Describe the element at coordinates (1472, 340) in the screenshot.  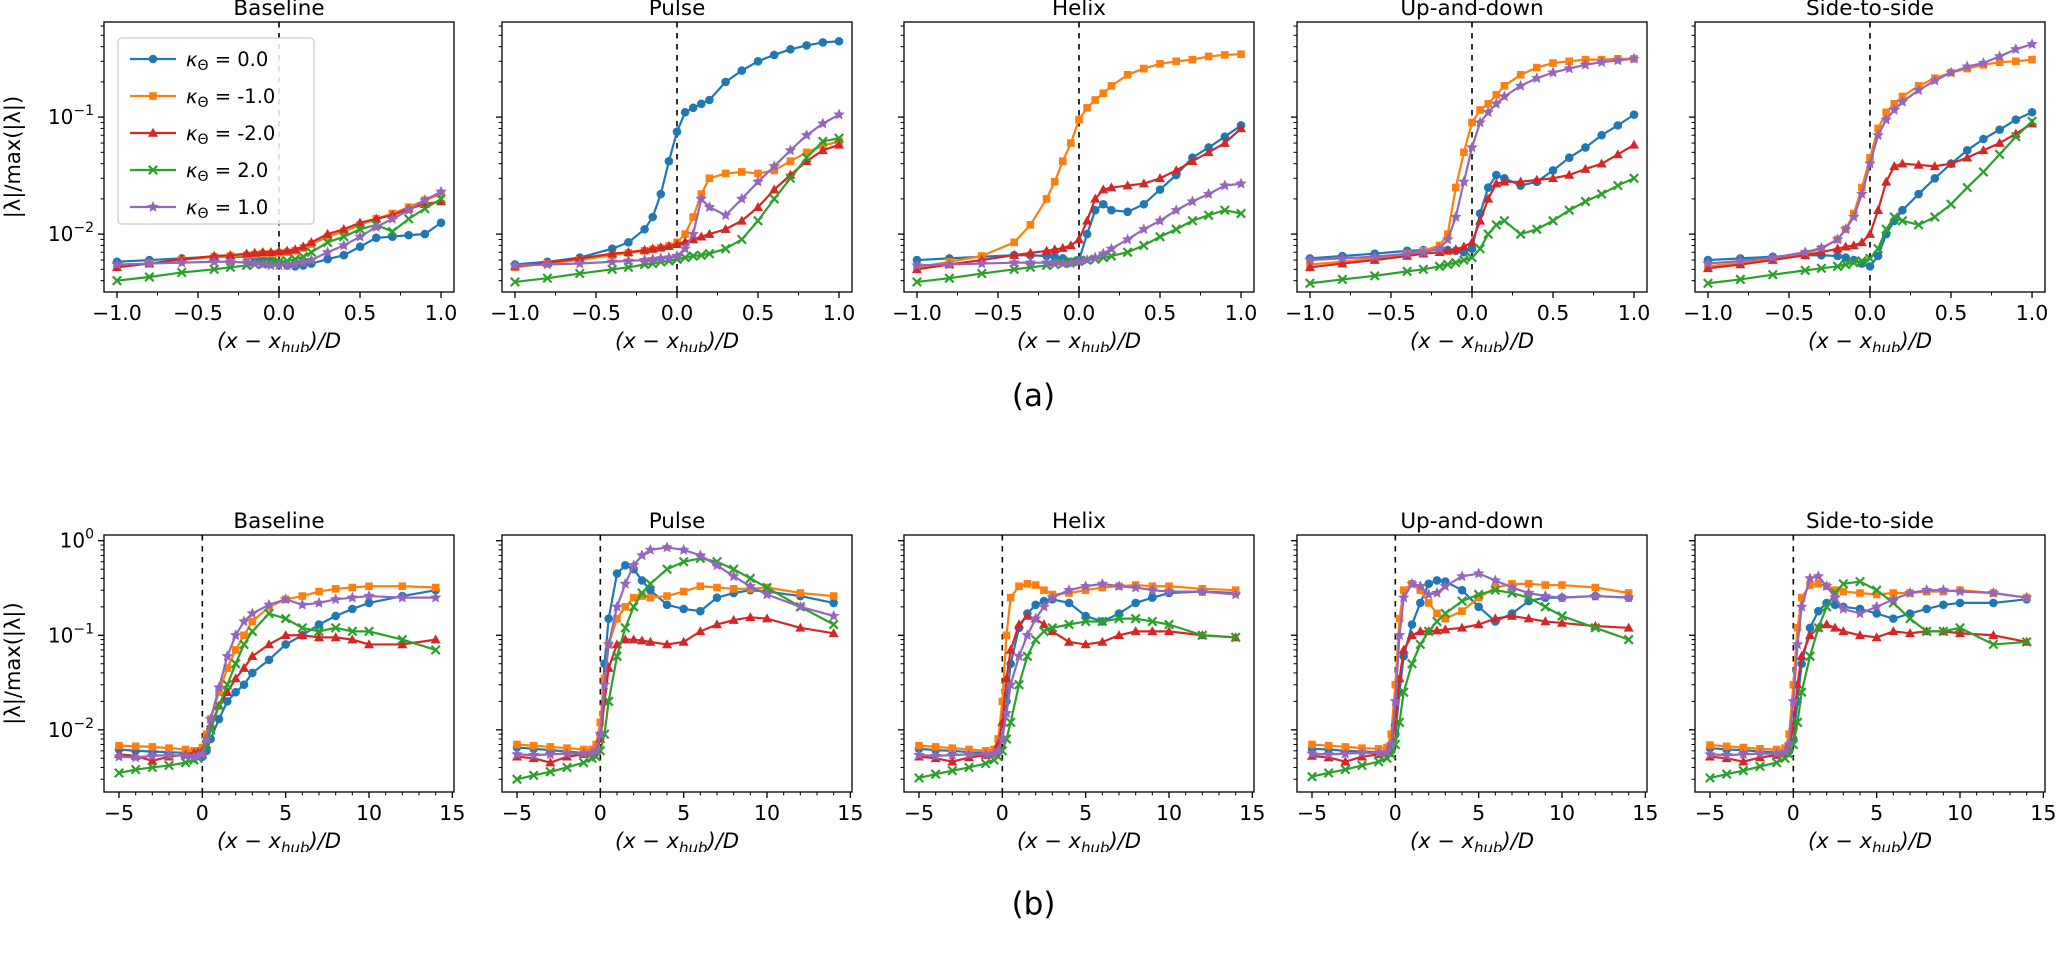
I see `x-axis-label: (x − xhub)/D` at that location.